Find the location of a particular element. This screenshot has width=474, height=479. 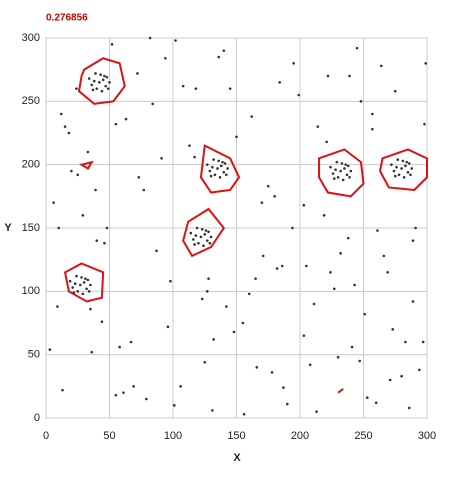

y-tick-label: 100 is located at coordinates (31, 291).